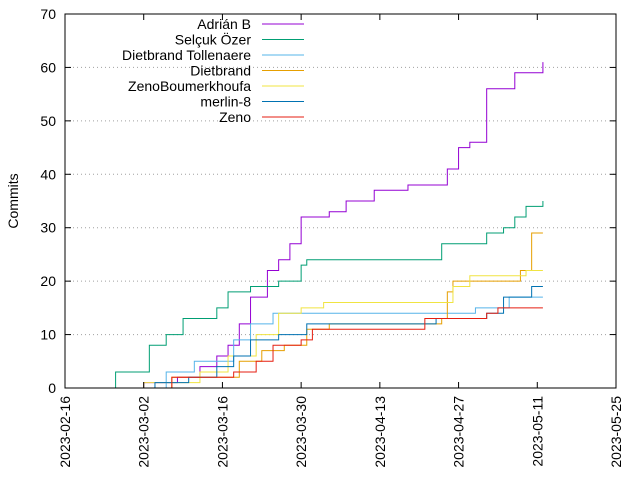 The height and width of the screenshot is (480, 640). I want to click on x-tick-label: 2023-04-13, so click(380, 432).